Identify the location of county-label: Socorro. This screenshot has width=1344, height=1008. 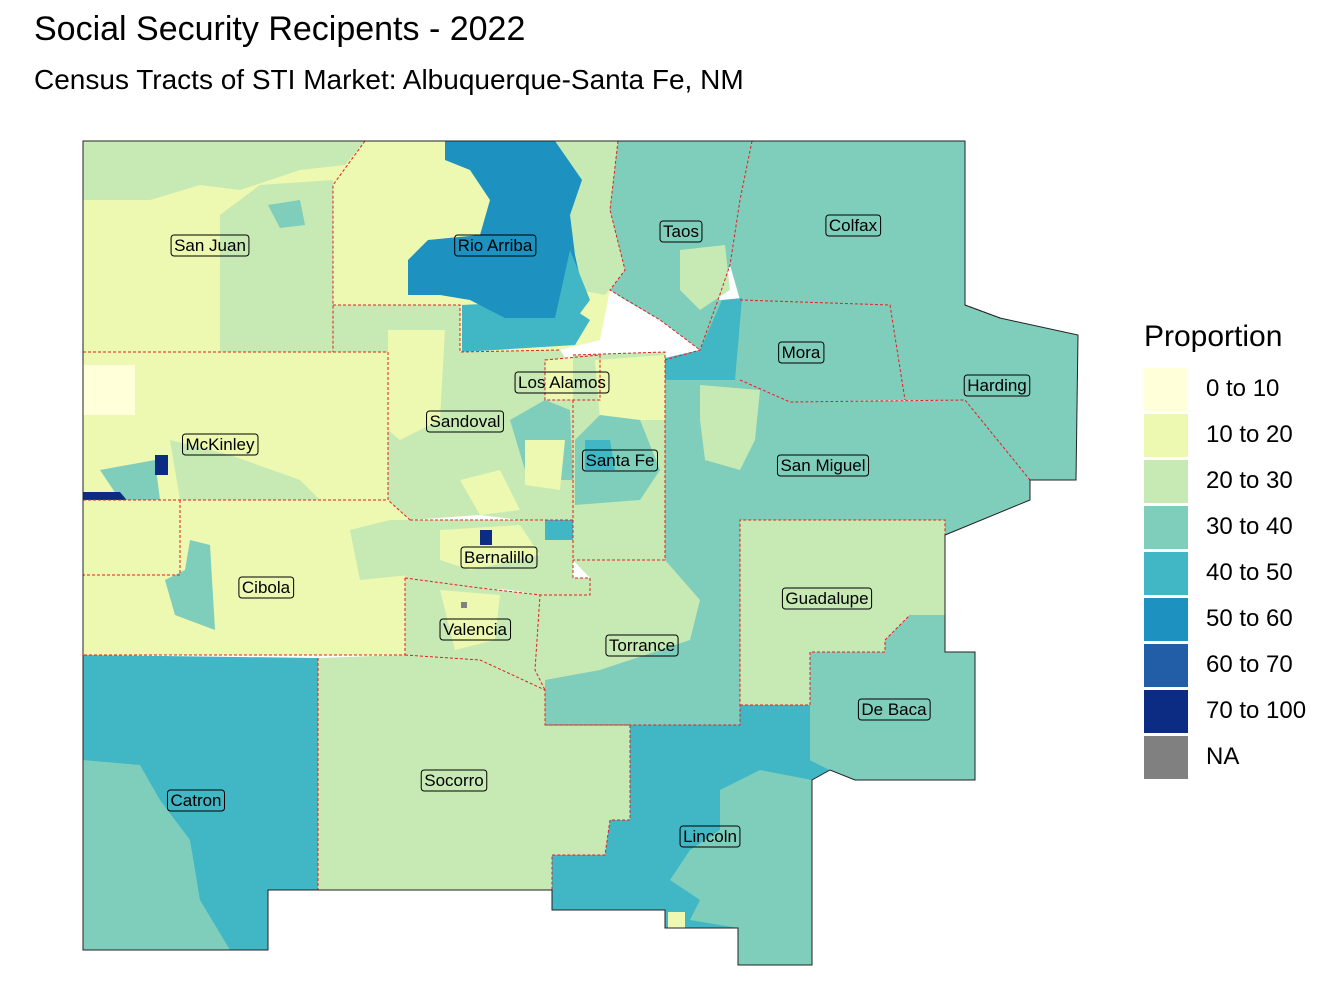
(454, 780).